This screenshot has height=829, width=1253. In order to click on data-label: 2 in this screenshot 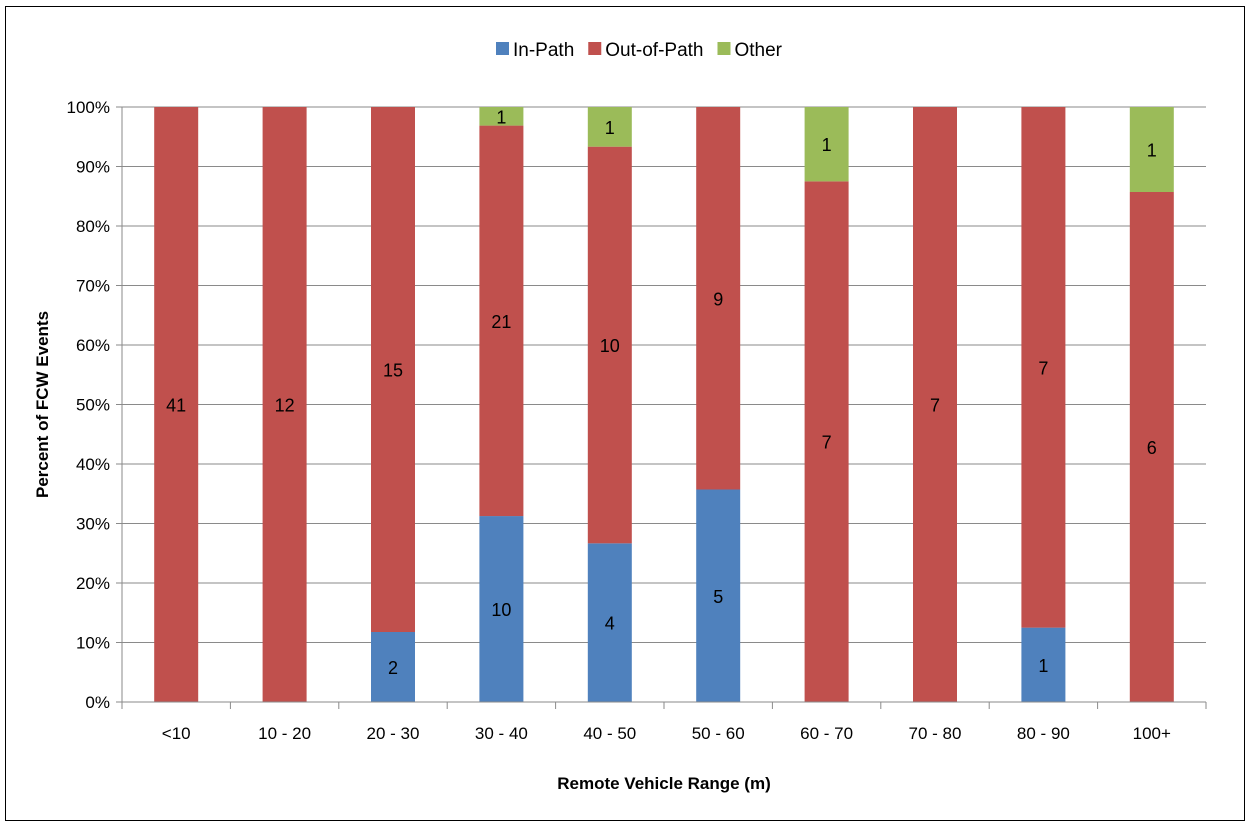, I will do `click(393, 668)`.